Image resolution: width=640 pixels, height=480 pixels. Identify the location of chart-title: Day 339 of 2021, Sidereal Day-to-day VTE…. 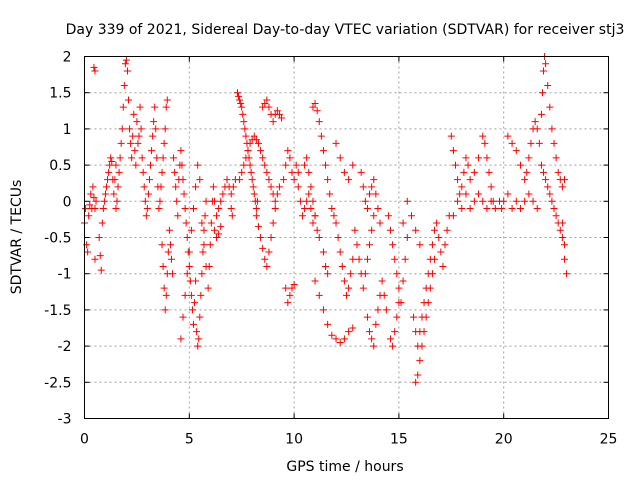
(345, 30).